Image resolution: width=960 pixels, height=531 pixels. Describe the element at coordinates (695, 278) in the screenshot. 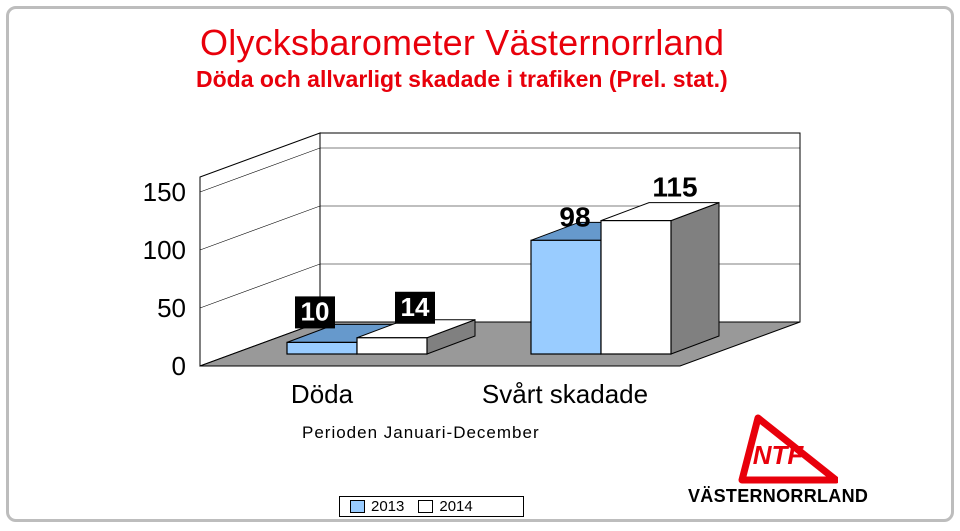

I see `bar-svårt-skadade-2014-side` at that location.